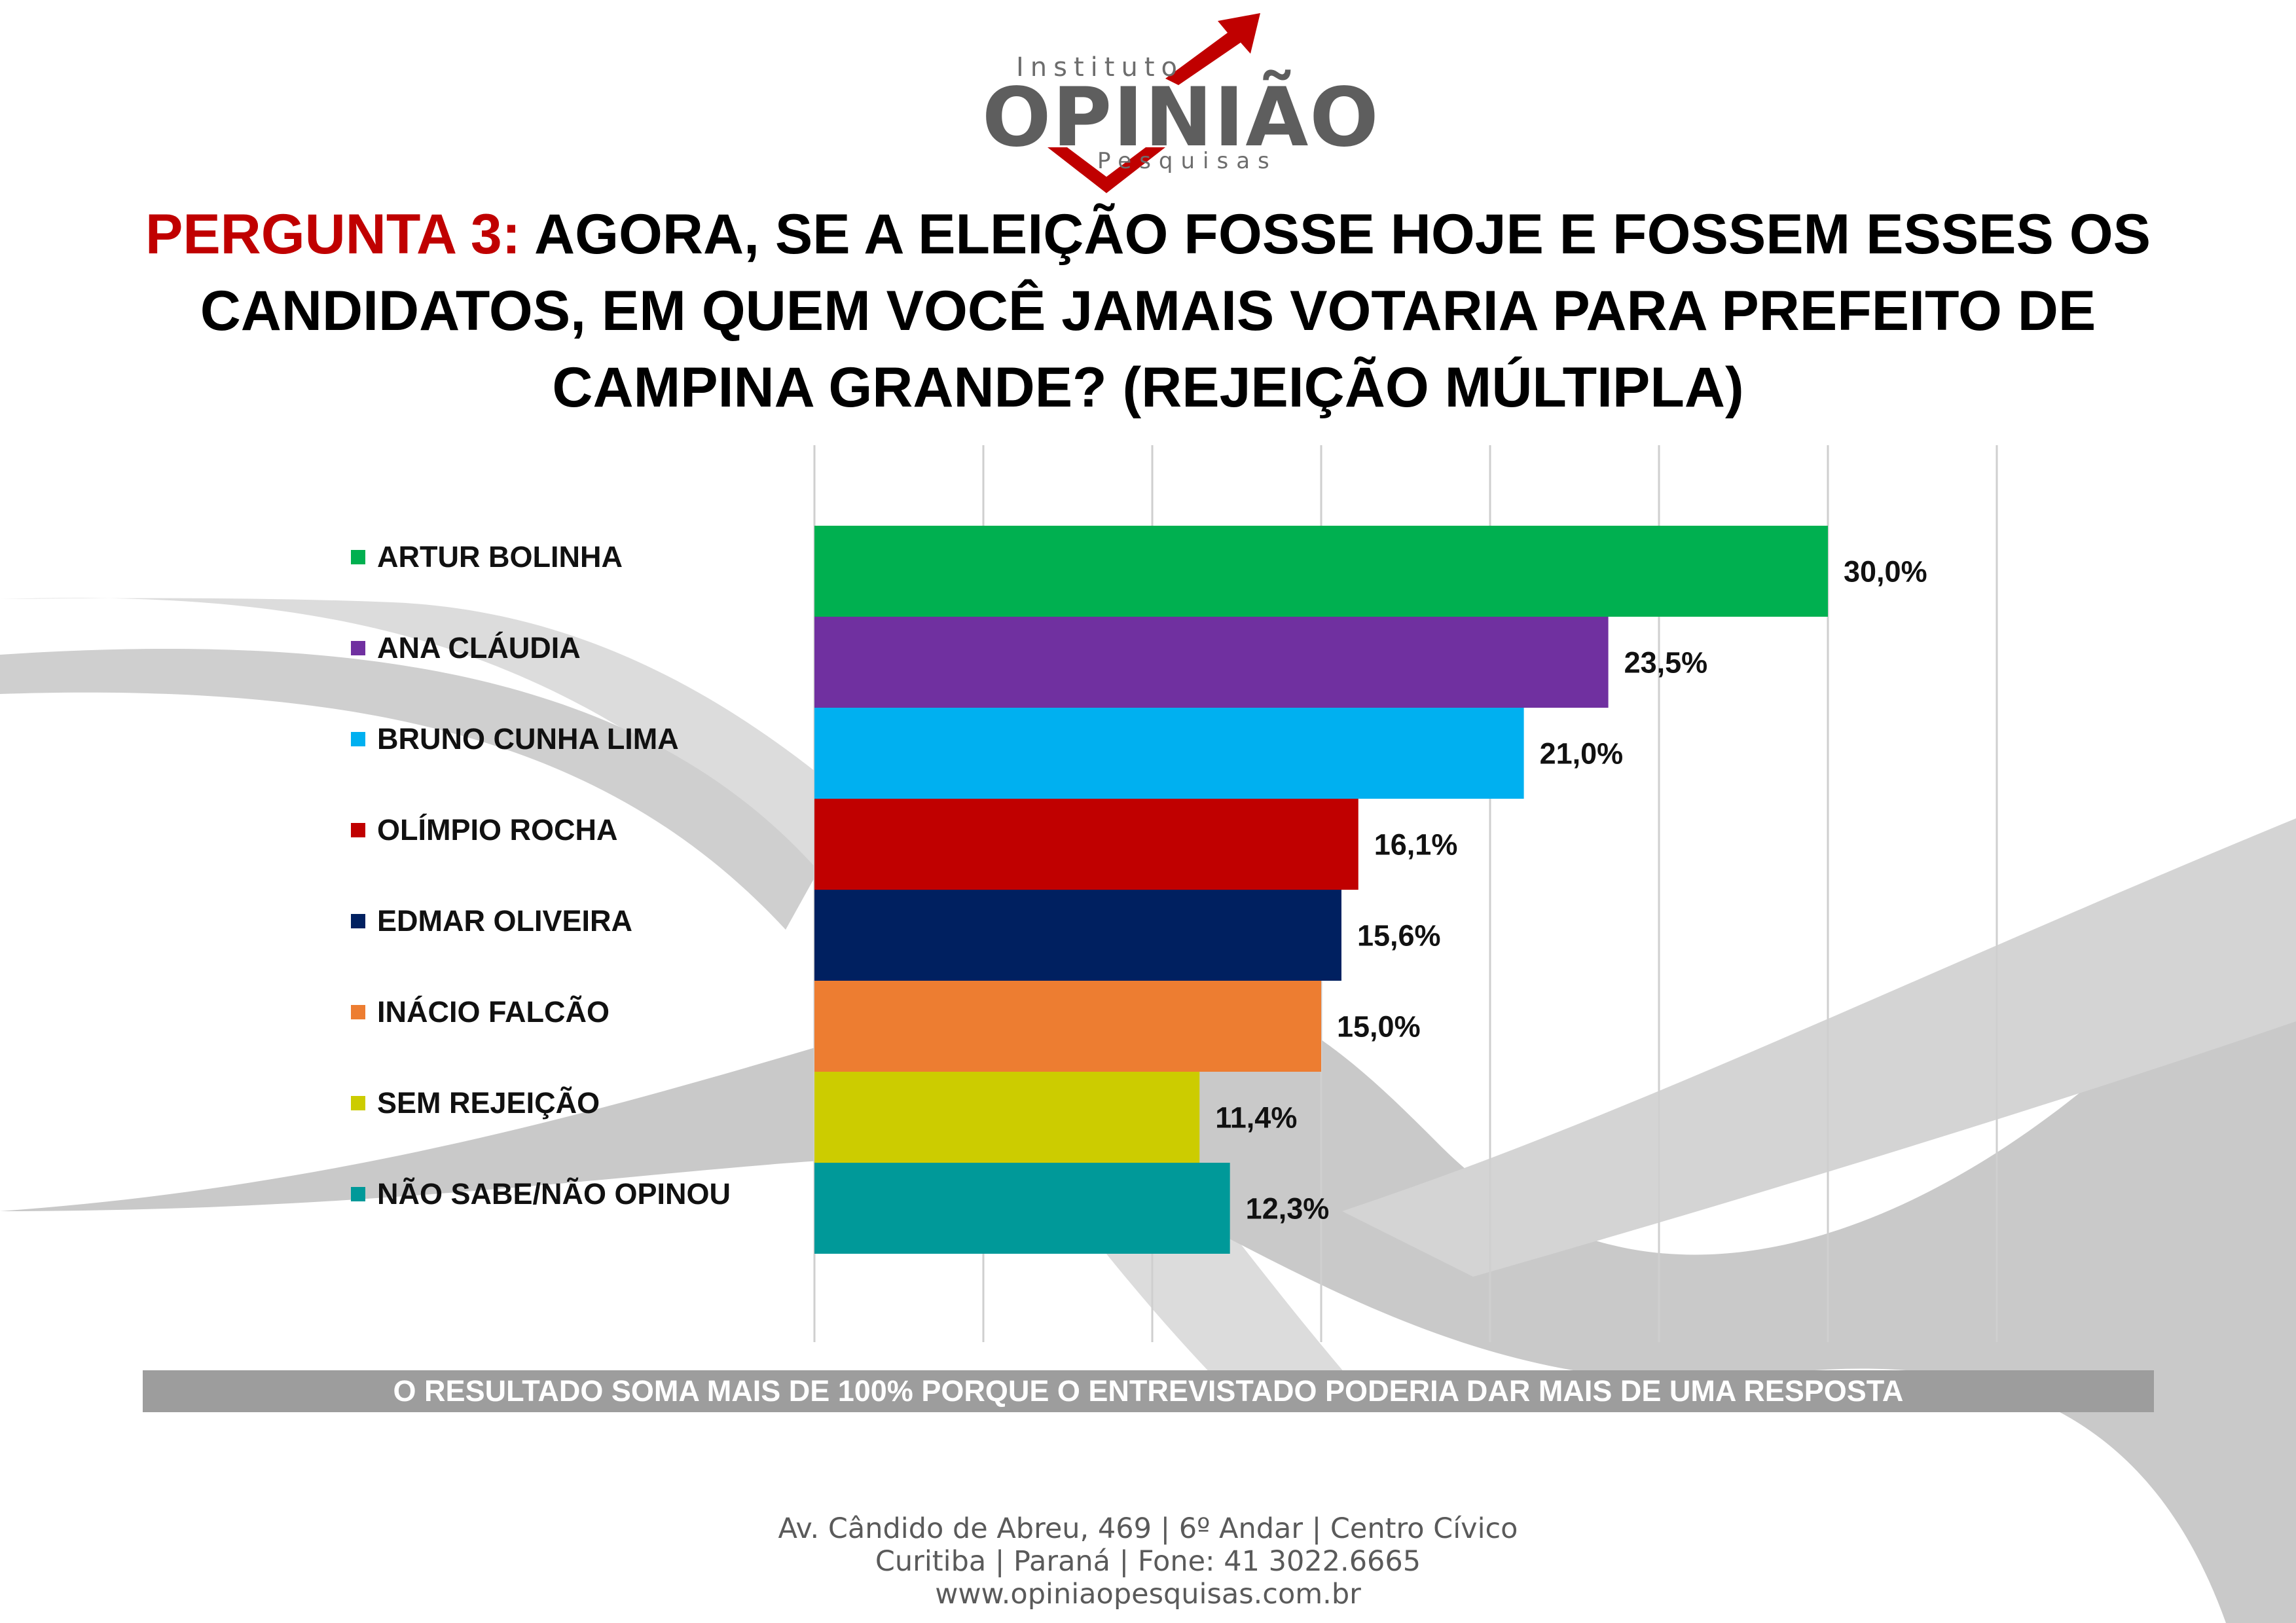 This screenshot has height=1623, width=2296. What do you see at coordinates (1100, 67) in the screenshot?
I see `logo-top-text: Instituto` at bounding box center [1100, 67].